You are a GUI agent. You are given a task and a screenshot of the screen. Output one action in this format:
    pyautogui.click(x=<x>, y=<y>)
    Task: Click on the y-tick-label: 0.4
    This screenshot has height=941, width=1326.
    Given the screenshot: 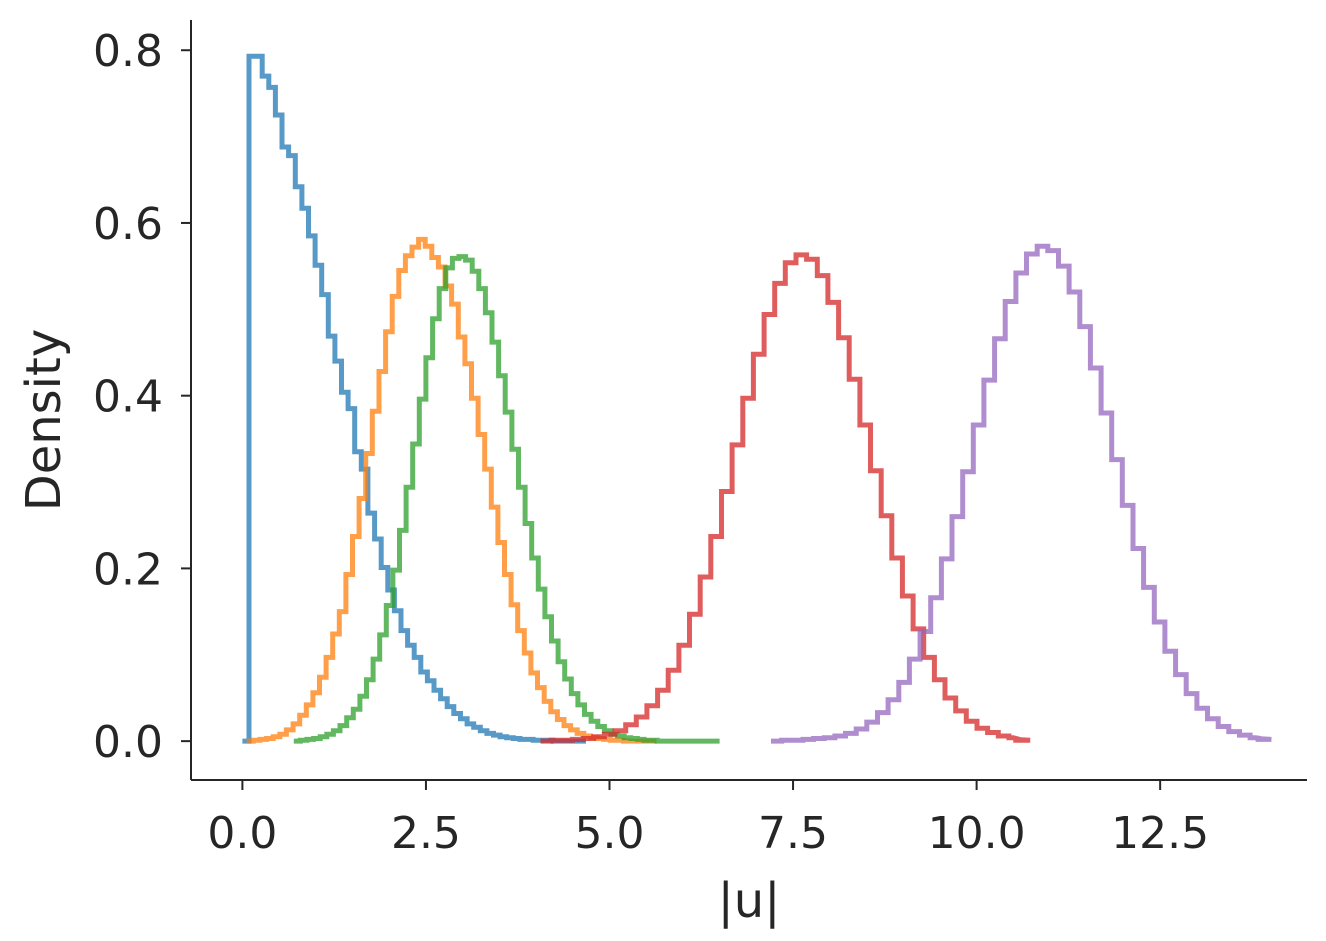 What is the action you would take?
    pyautogui.click(x=128, y=397)
    